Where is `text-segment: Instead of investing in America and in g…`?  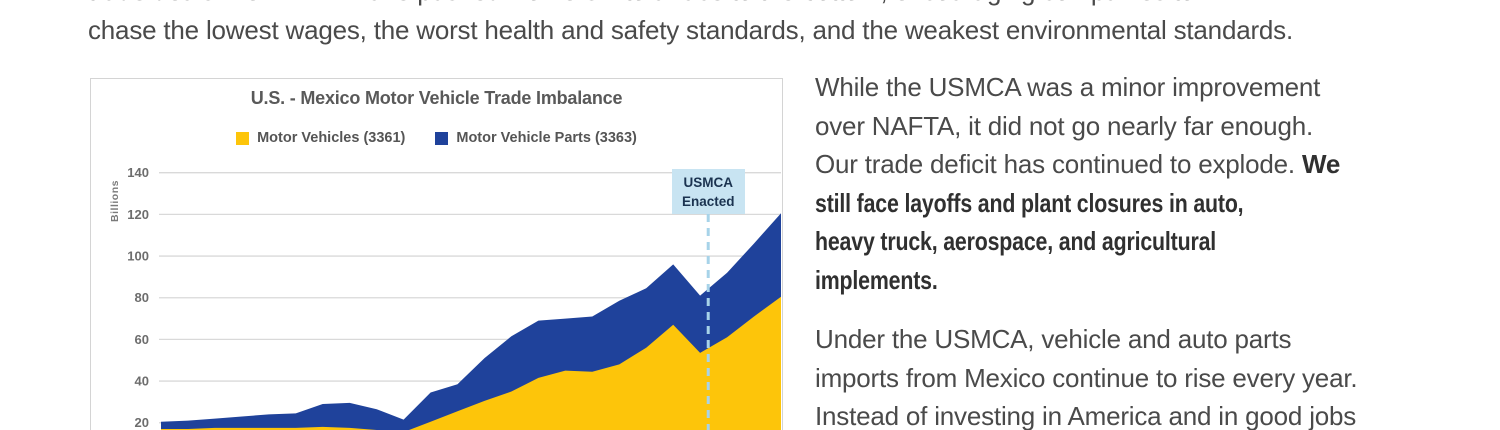
text-segment: Instead of investing in America and in g… is located at coordinates (1086, 415).